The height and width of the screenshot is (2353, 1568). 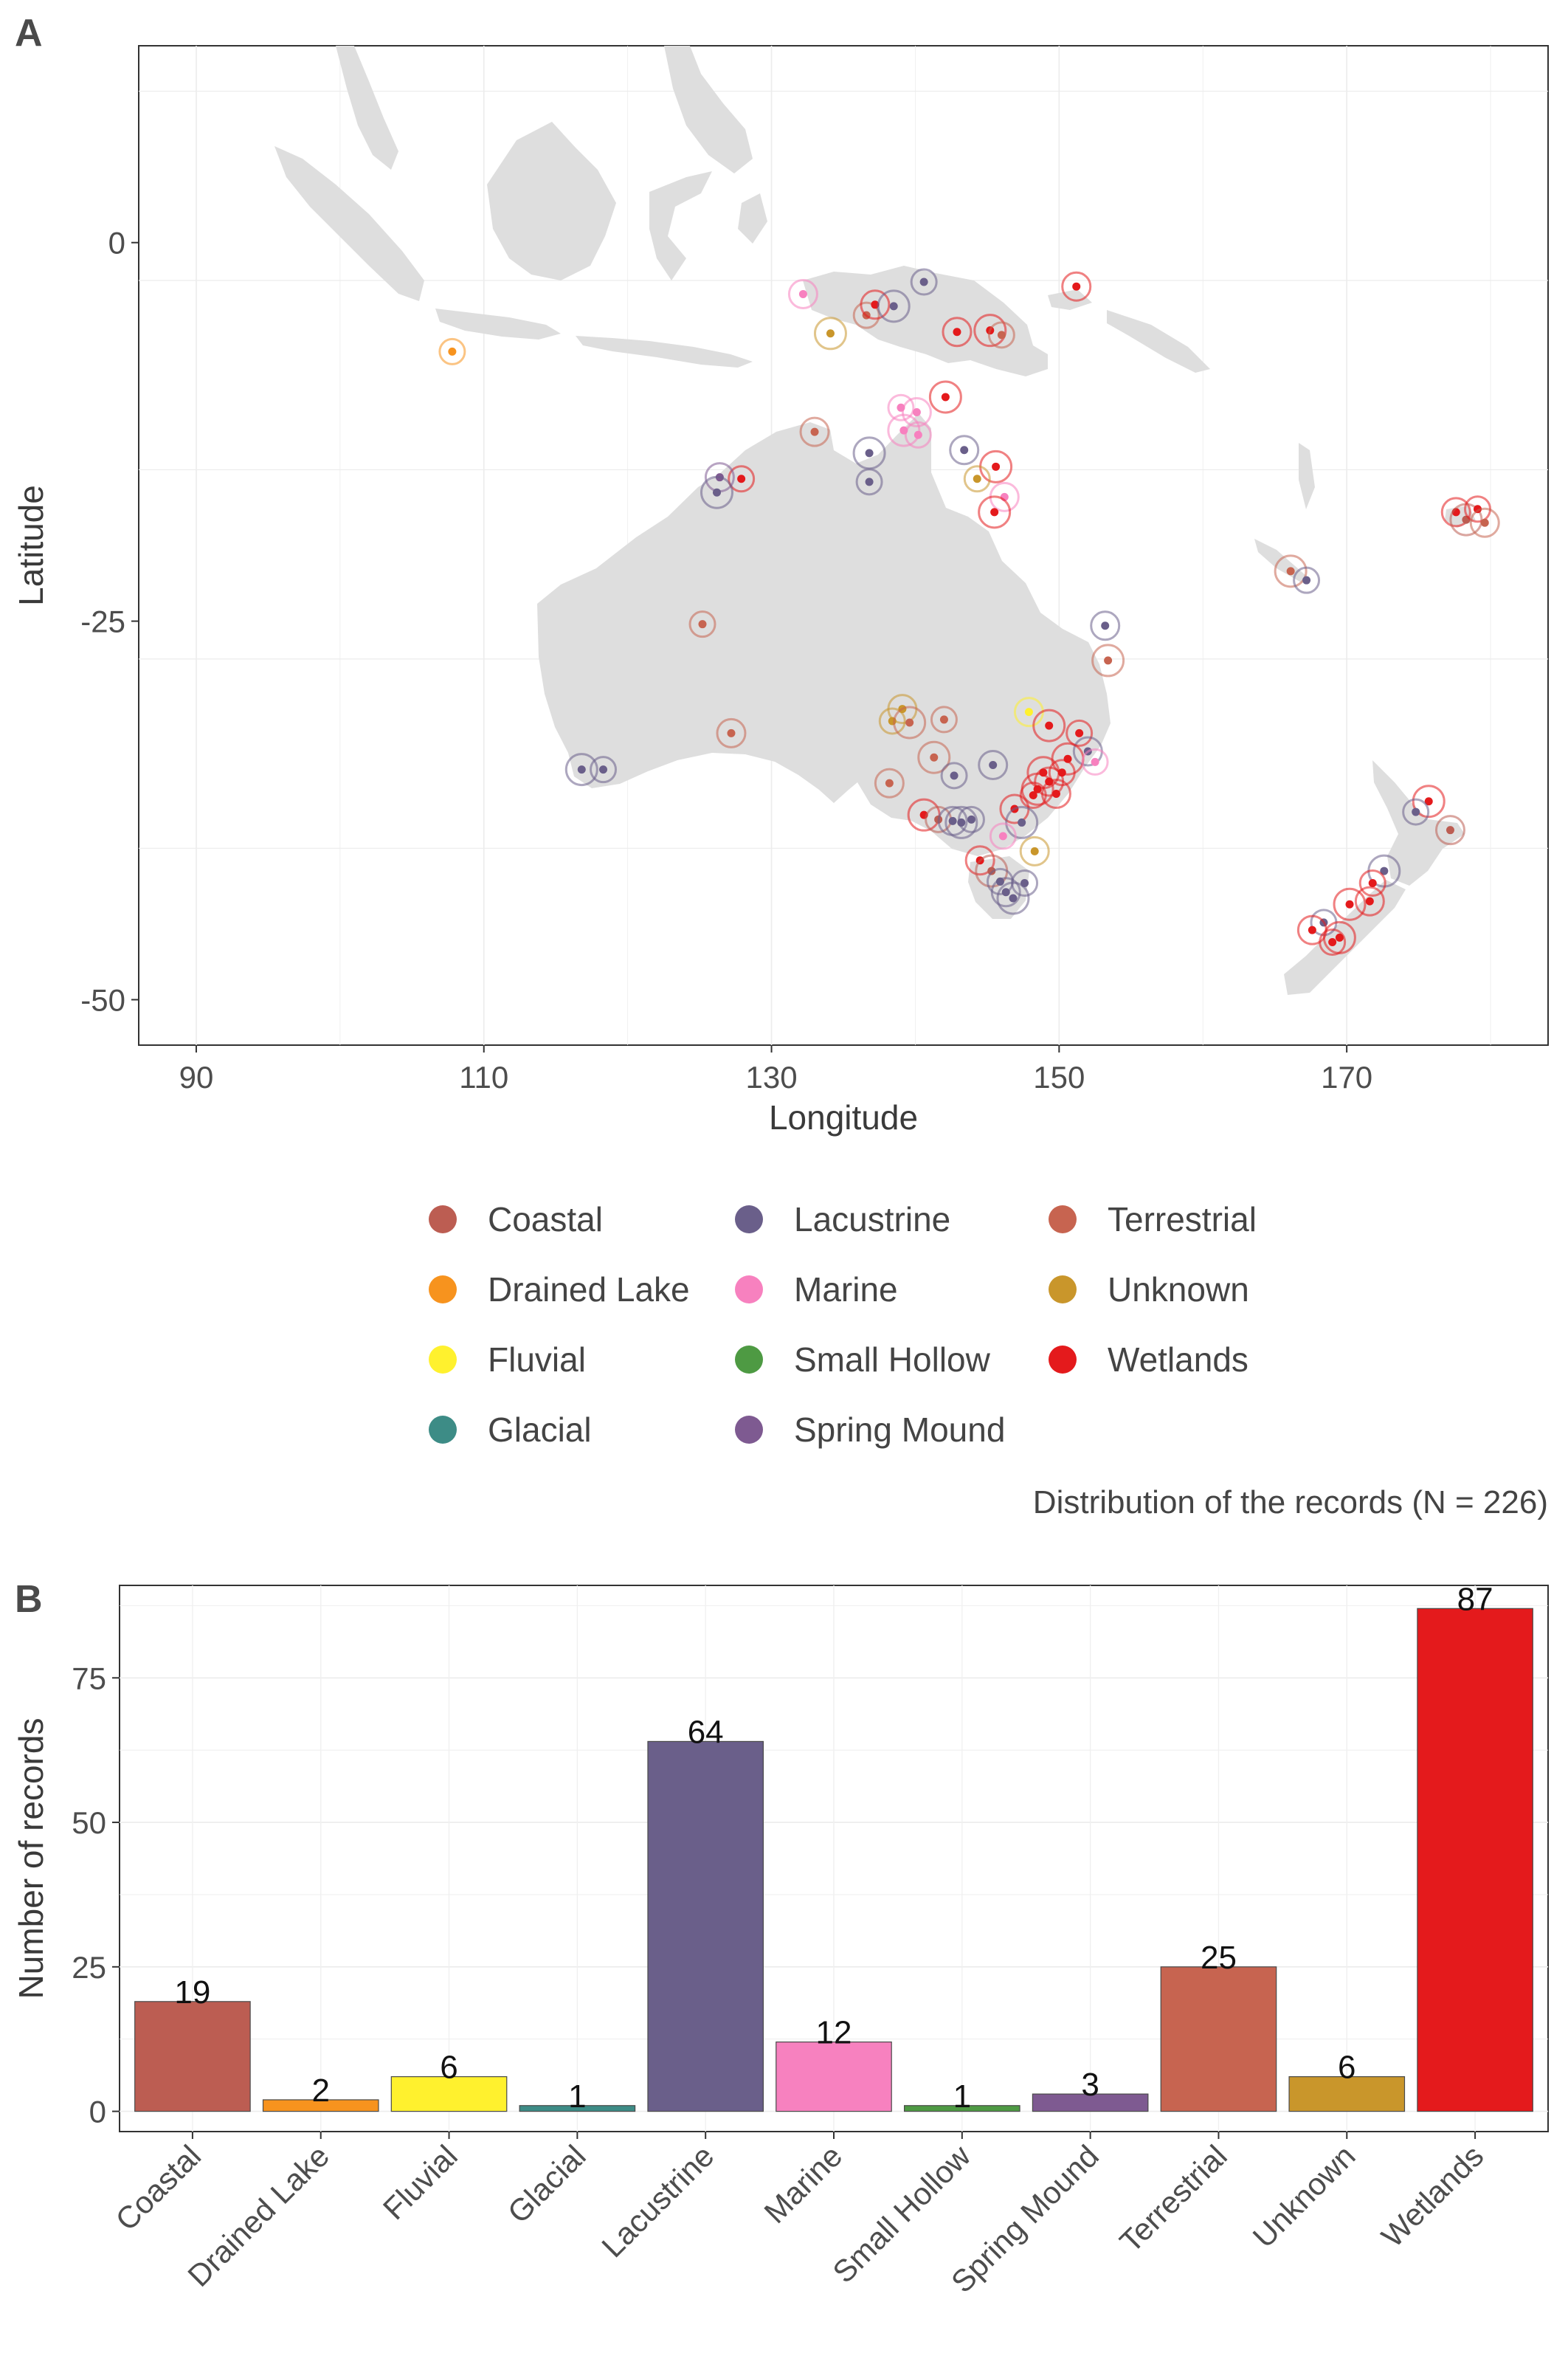 I want to click on bar-glacial, so click(x=577, y=2108).